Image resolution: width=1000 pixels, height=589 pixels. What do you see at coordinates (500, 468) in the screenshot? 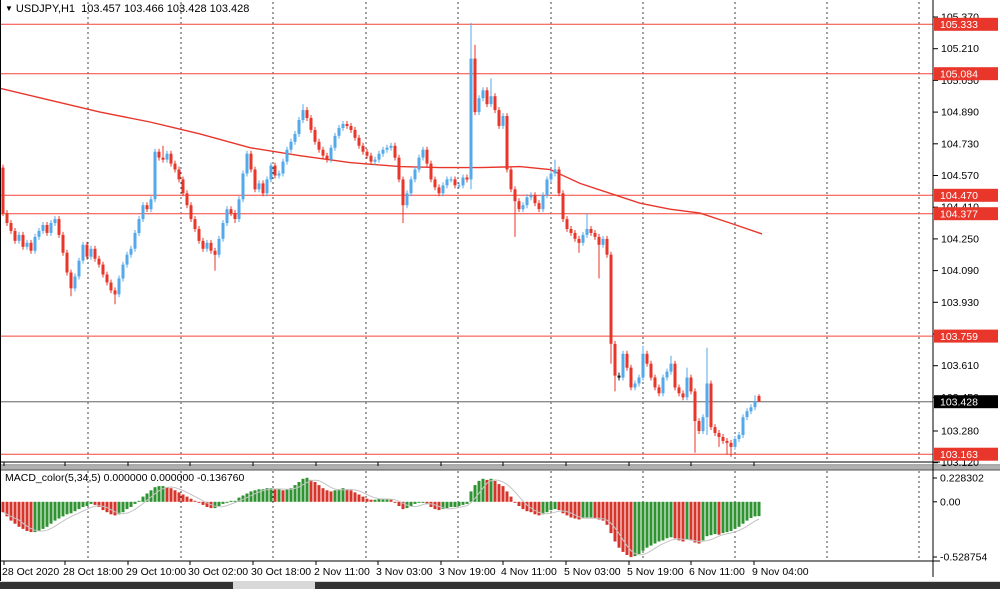
I see `panel-divider-handle` at bounding box center [500, 468].